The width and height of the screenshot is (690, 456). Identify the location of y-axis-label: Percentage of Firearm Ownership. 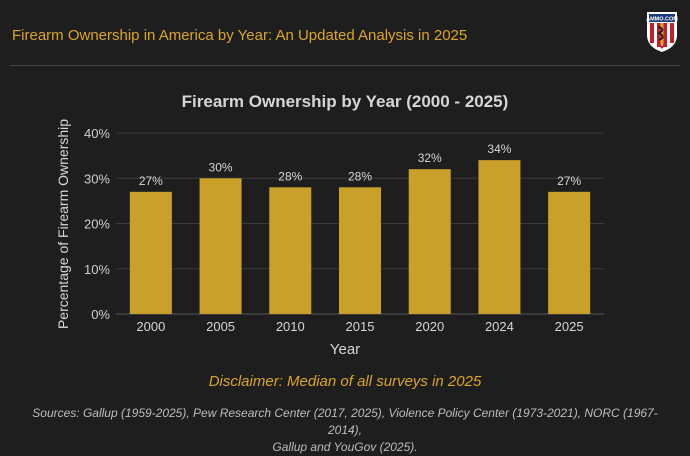
(63, 224).